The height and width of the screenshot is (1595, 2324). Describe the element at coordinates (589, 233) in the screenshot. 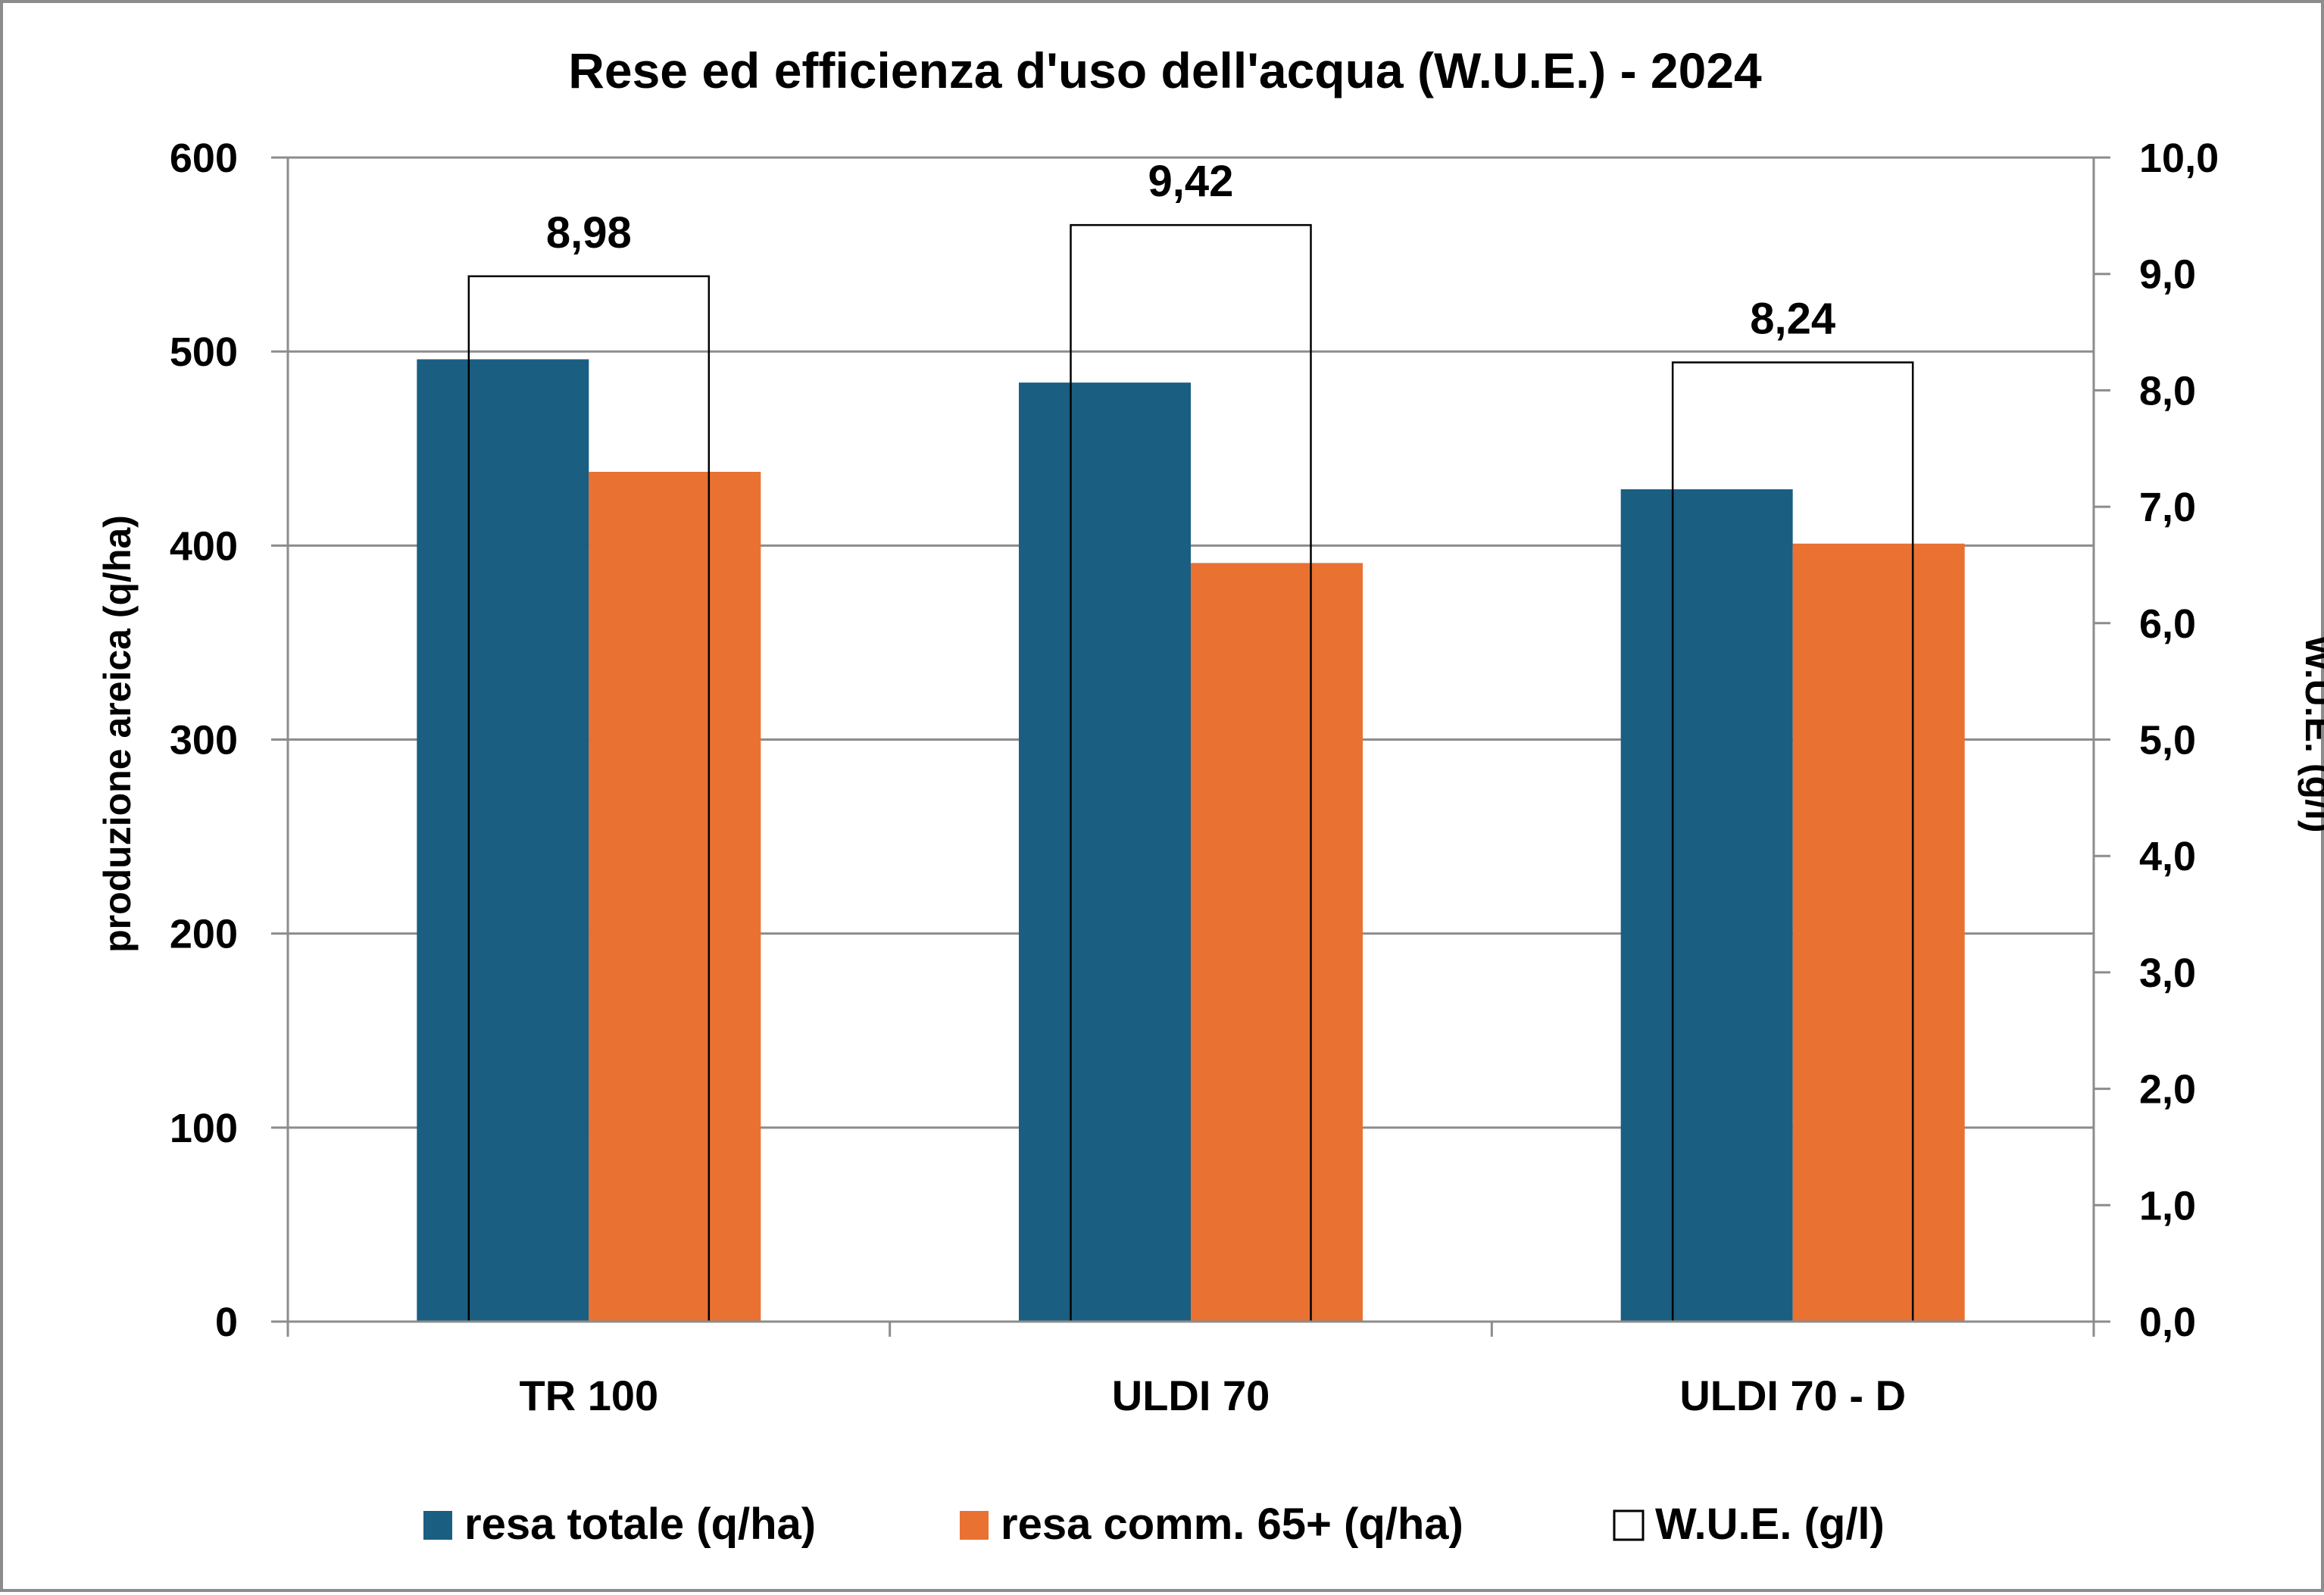

I see `wue-data-label: 8,98` at that location.